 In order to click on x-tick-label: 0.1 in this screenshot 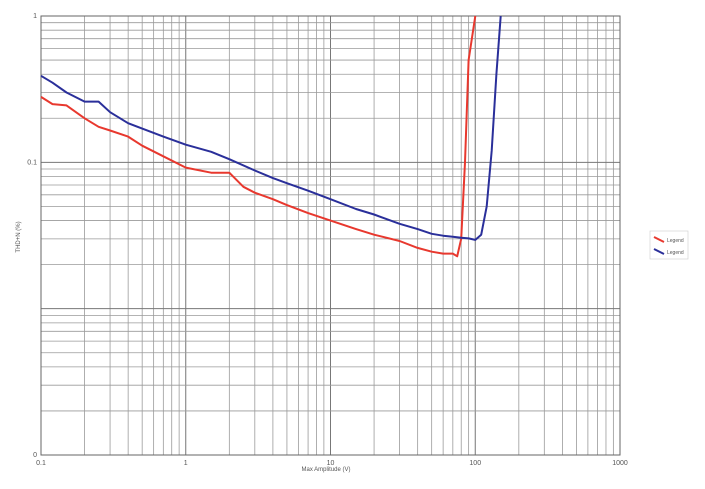, I will do `click(41, 463)`.